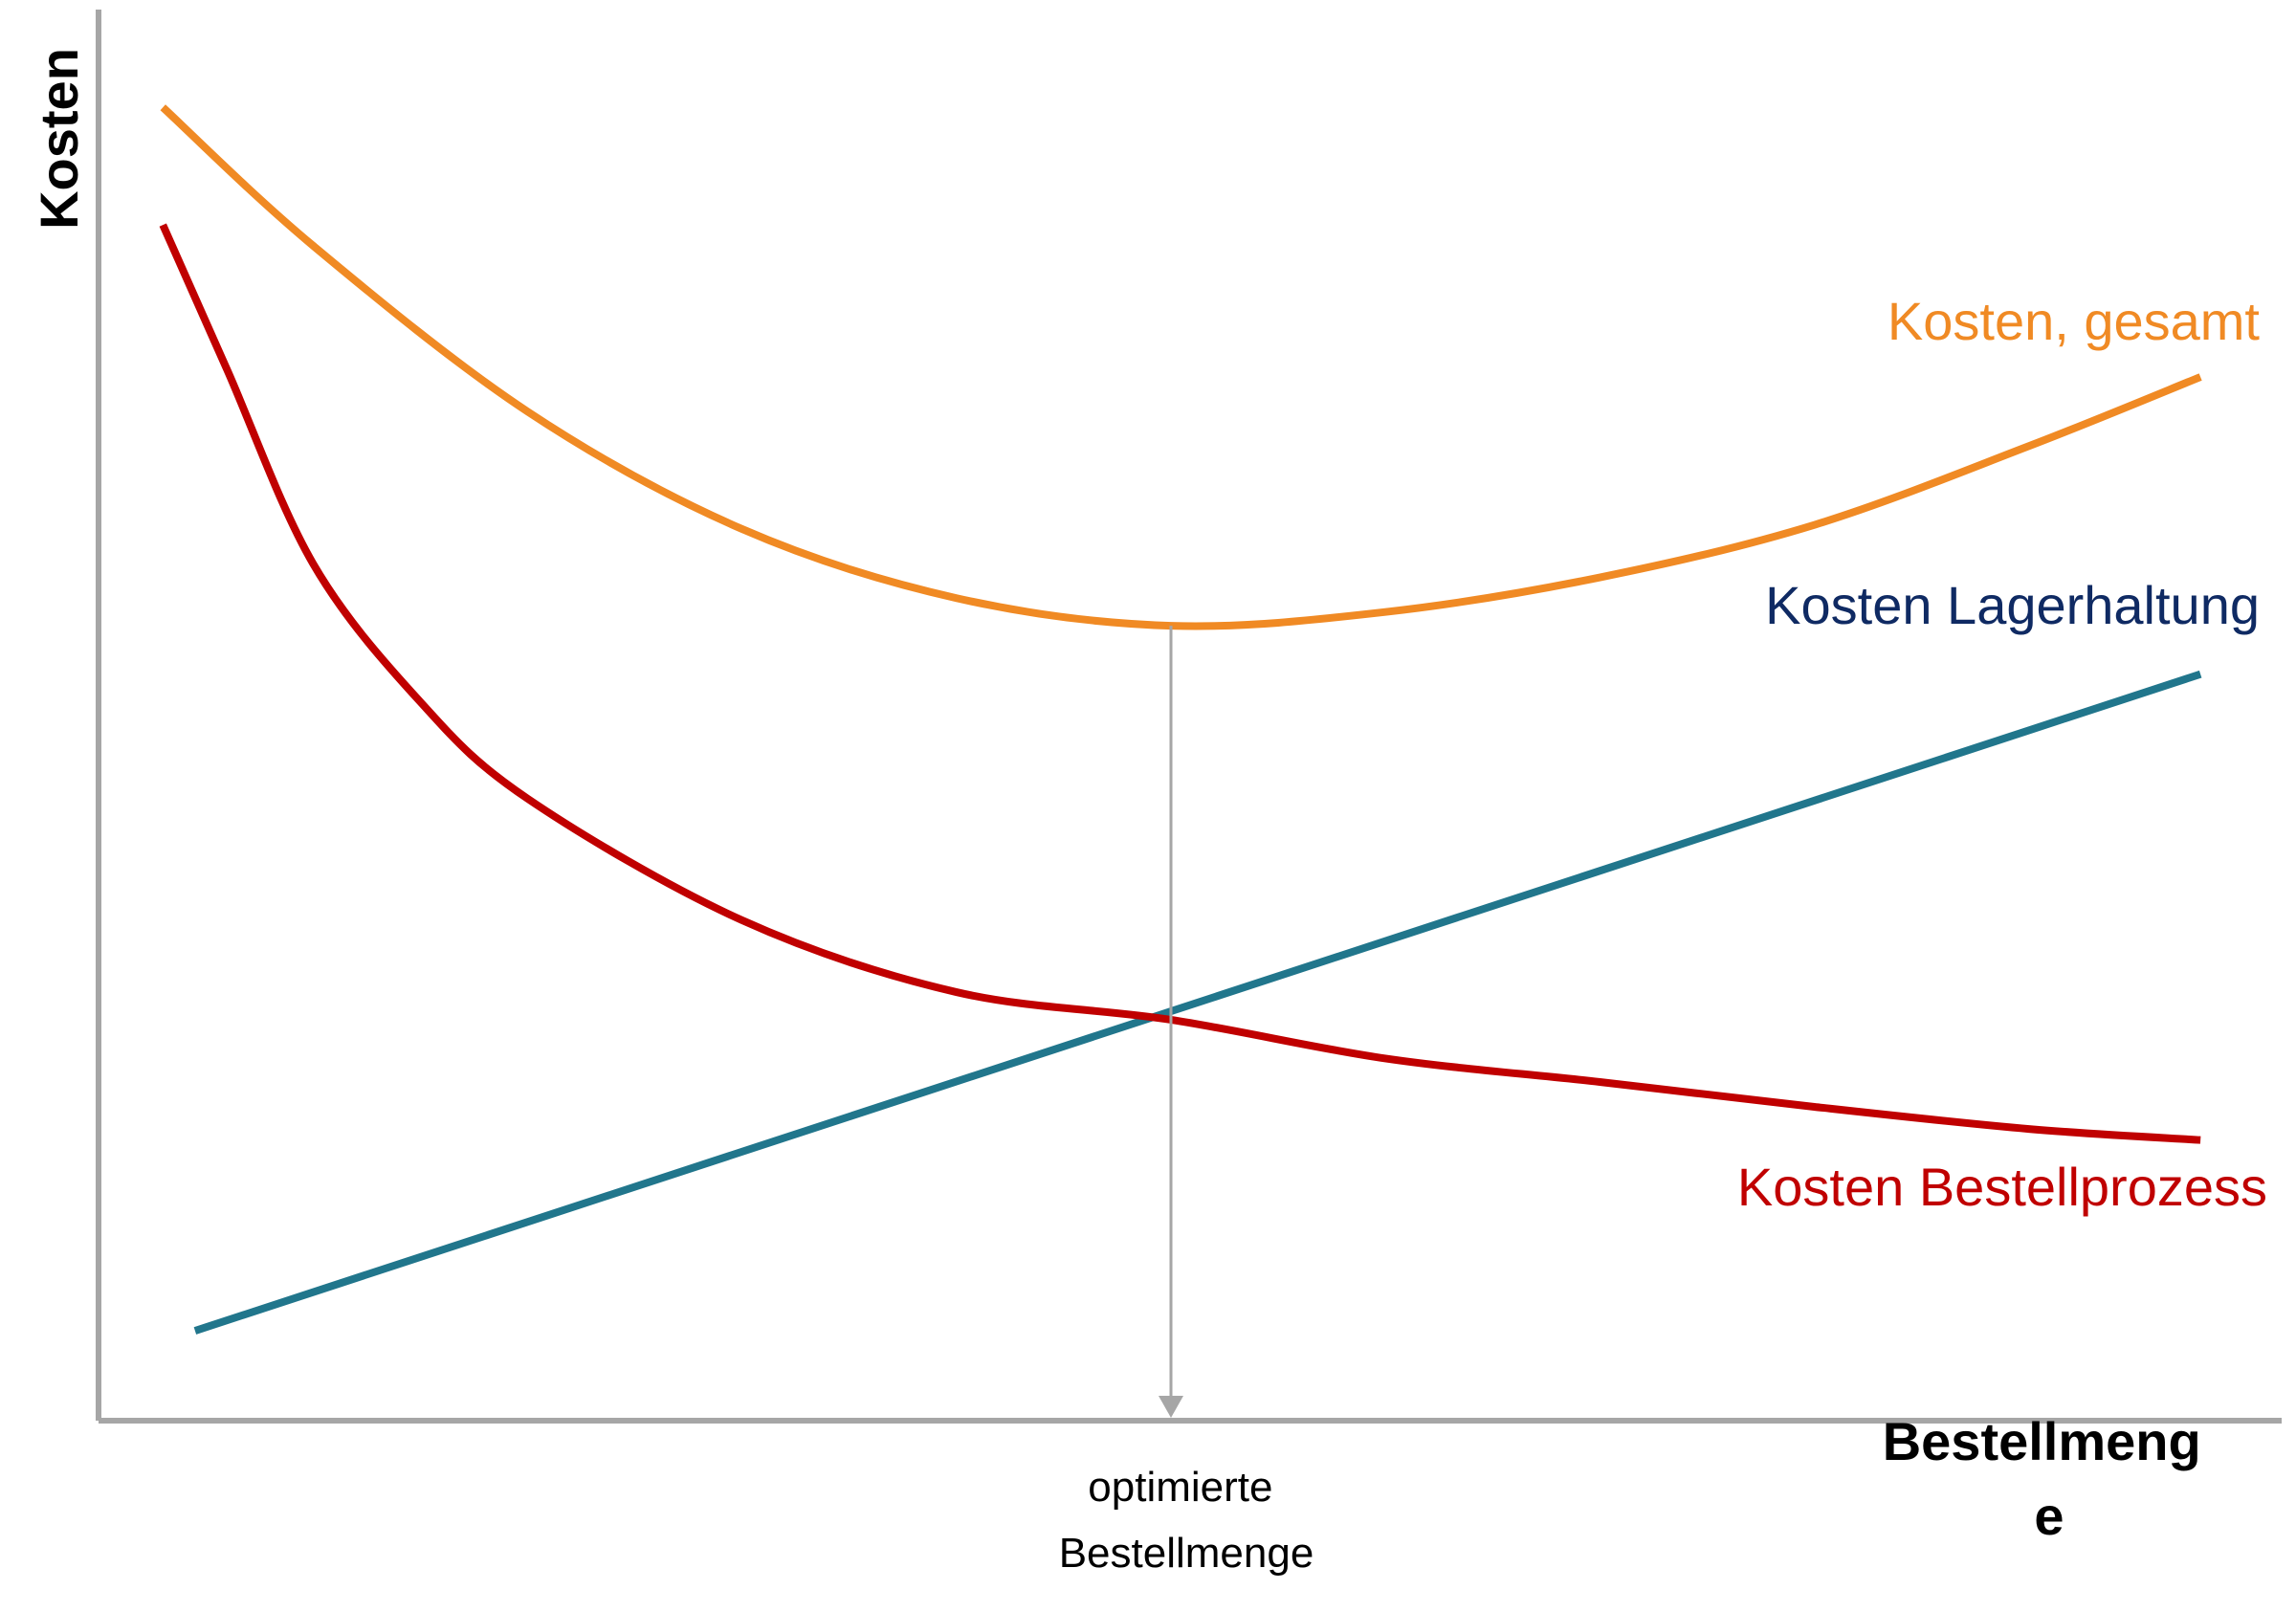  Describe the element at coordinates (1180, 1487) in the screenshot. I see `optimum-annotation-line-1: optimierte` at that location.